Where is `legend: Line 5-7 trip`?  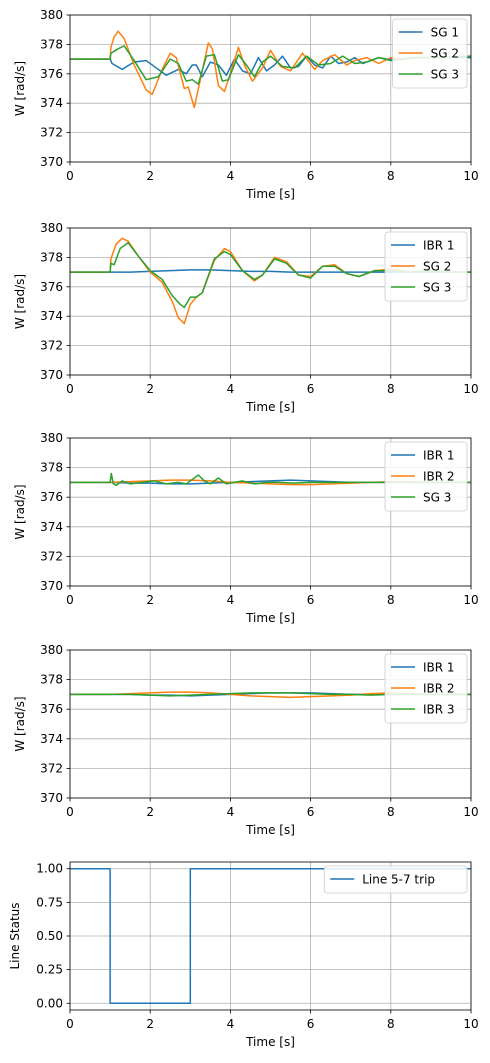
legend: Line 5-7 trip is located at coordinates (395, 879).